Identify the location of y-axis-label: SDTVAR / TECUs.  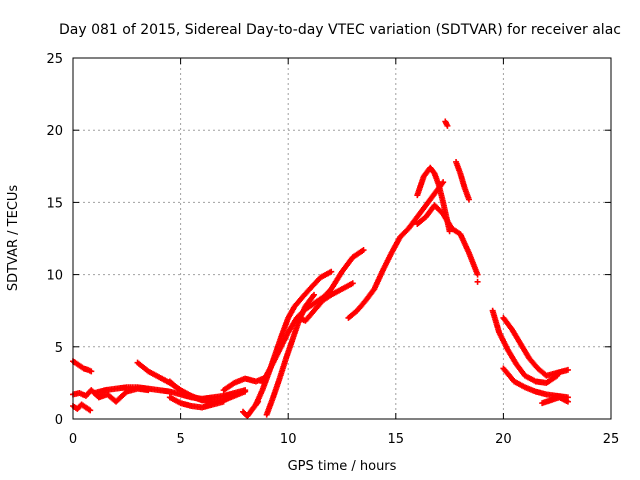
(13, 238).